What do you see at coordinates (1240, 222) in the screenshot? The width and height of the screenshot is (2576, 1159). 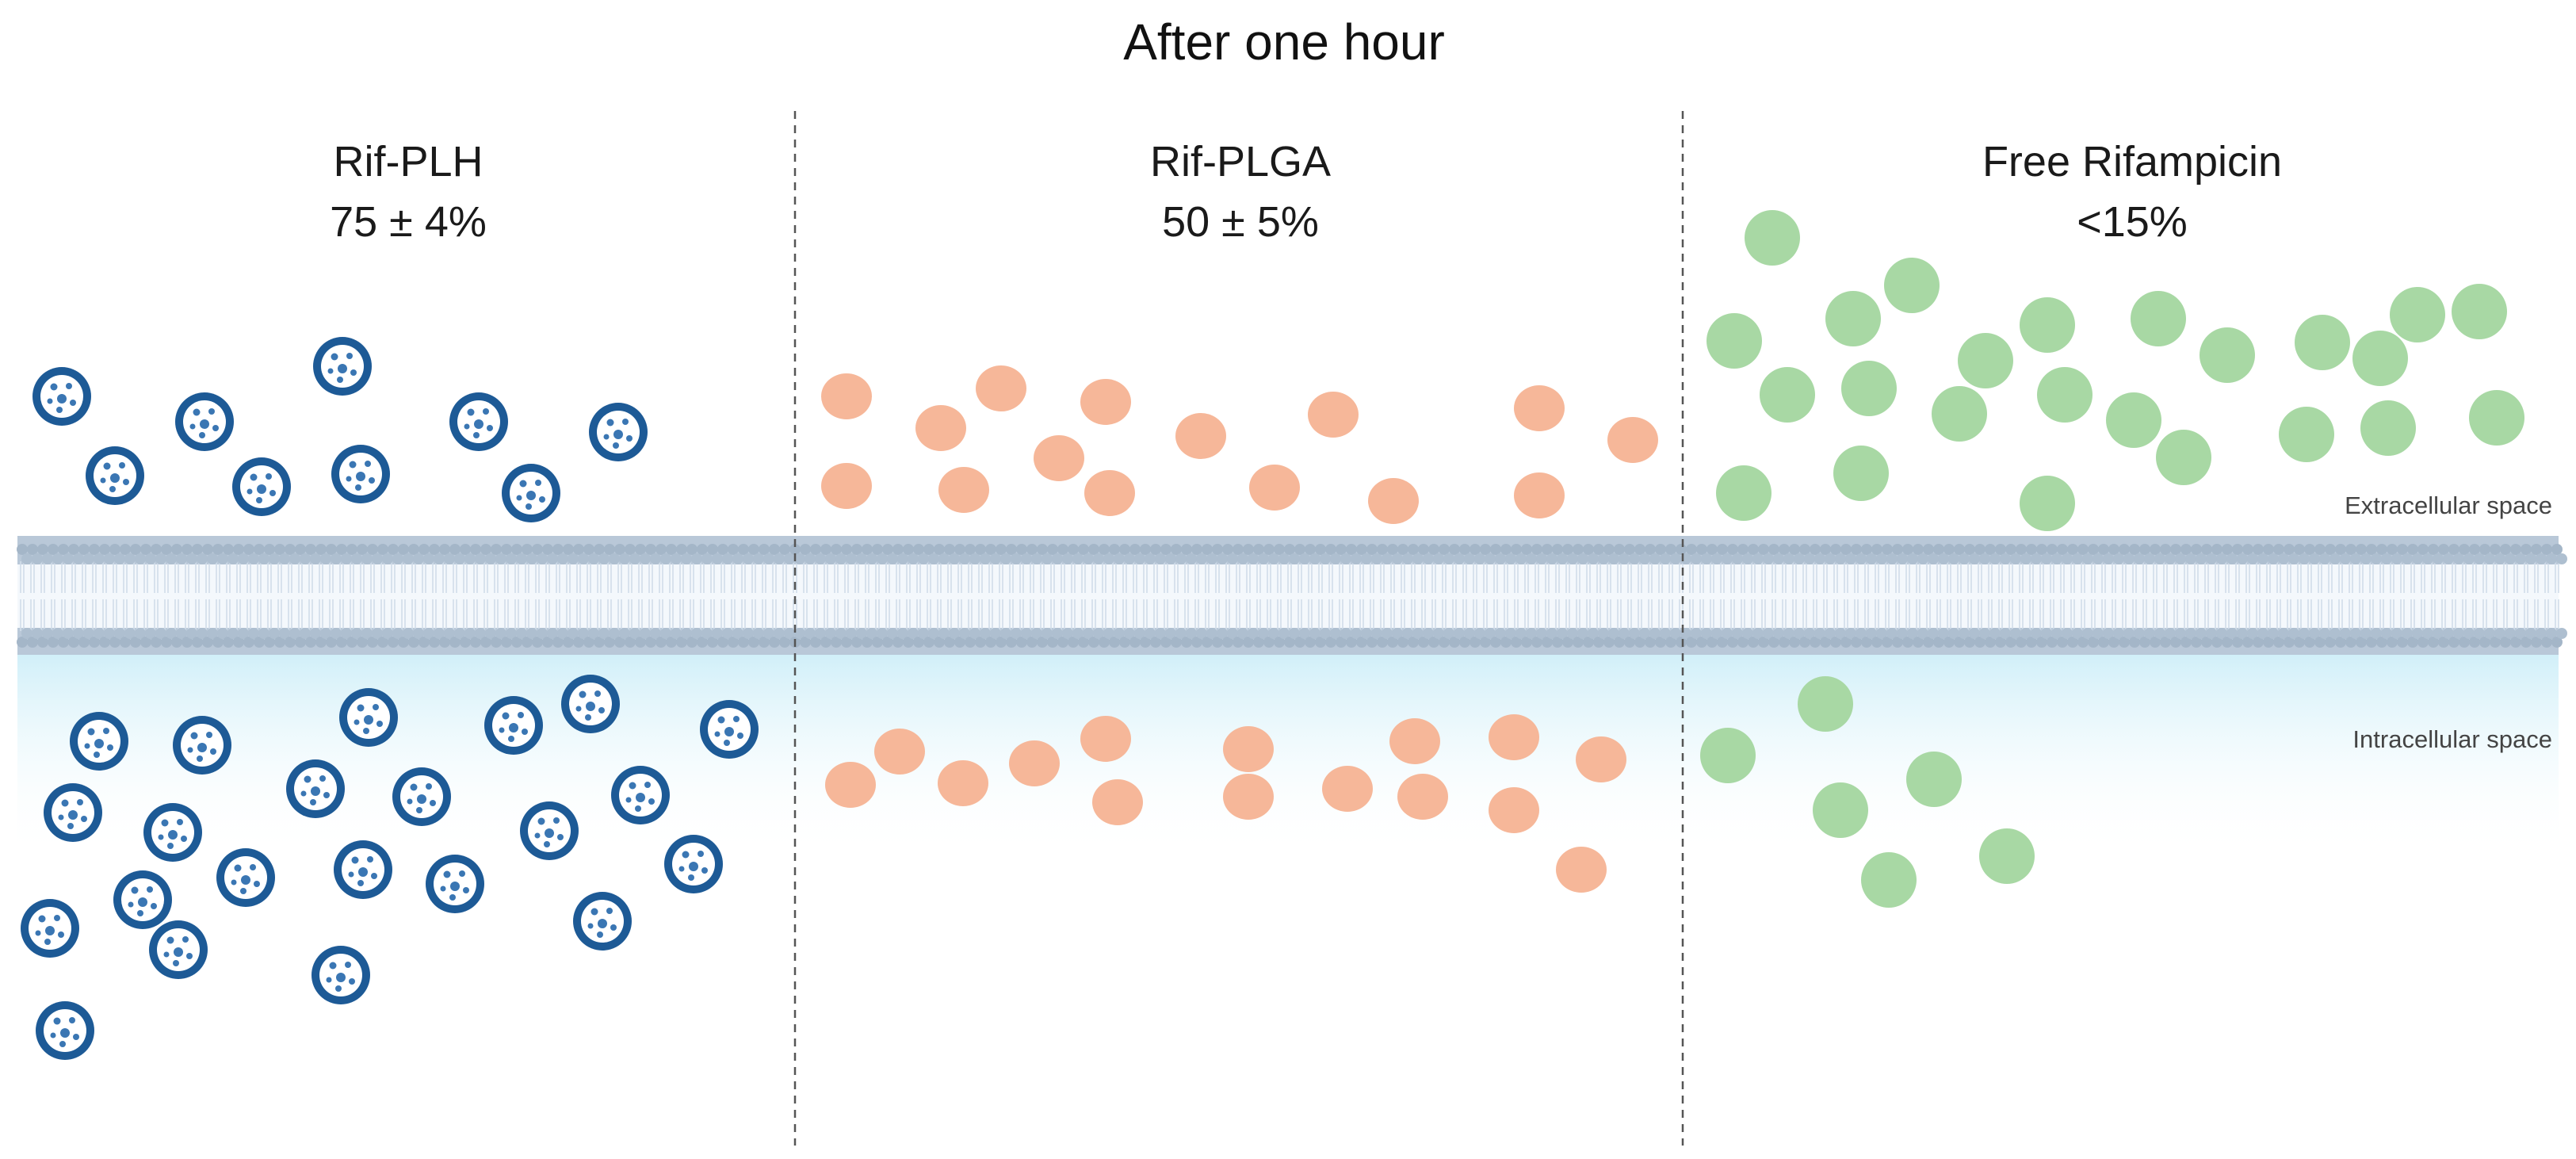 I see `panel-value-plga: 50 ± 5%` at bounding box center [1240, 222].